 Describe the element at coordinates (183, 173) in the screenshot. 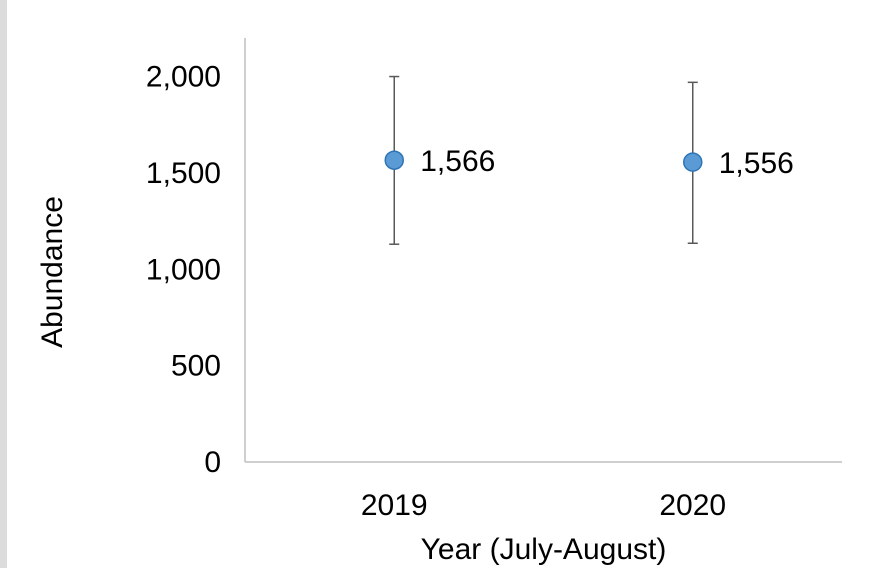

I see `y-tick-label: 1,500` at that location.